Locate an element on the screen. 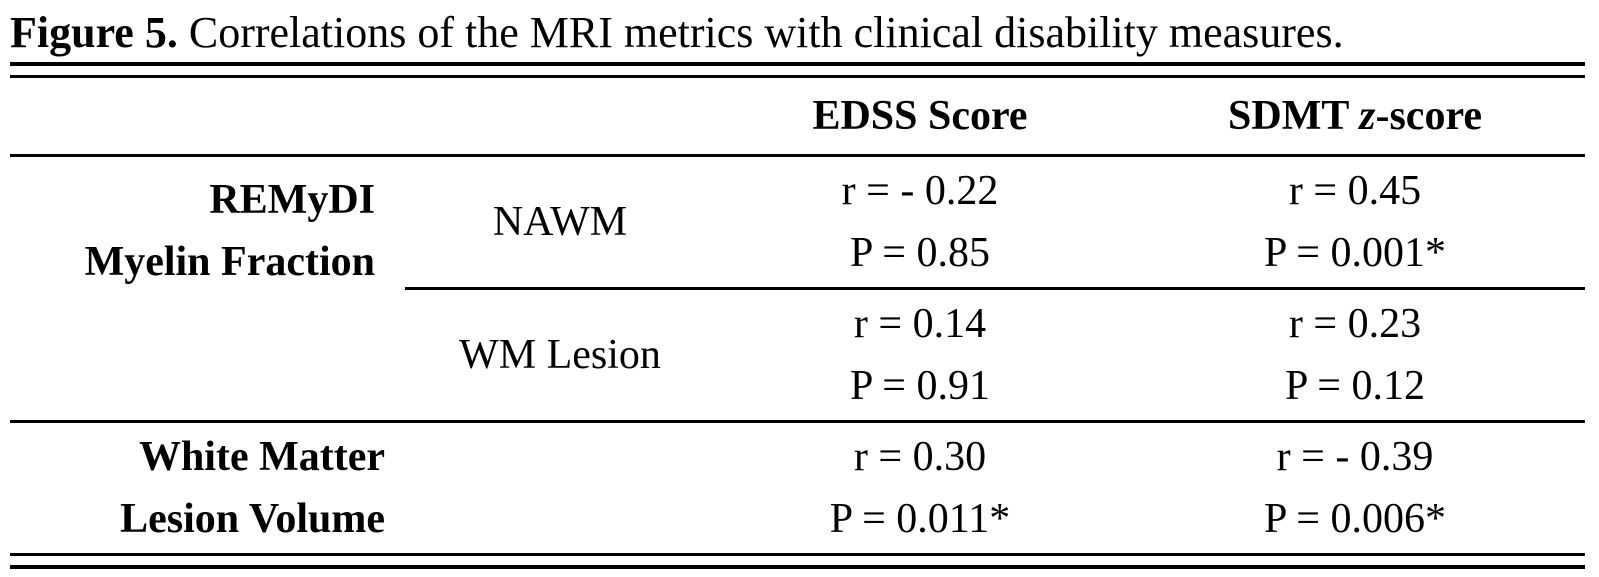  column-header-sdmt: SDMT z-score is located at coordinates (1355, 117).